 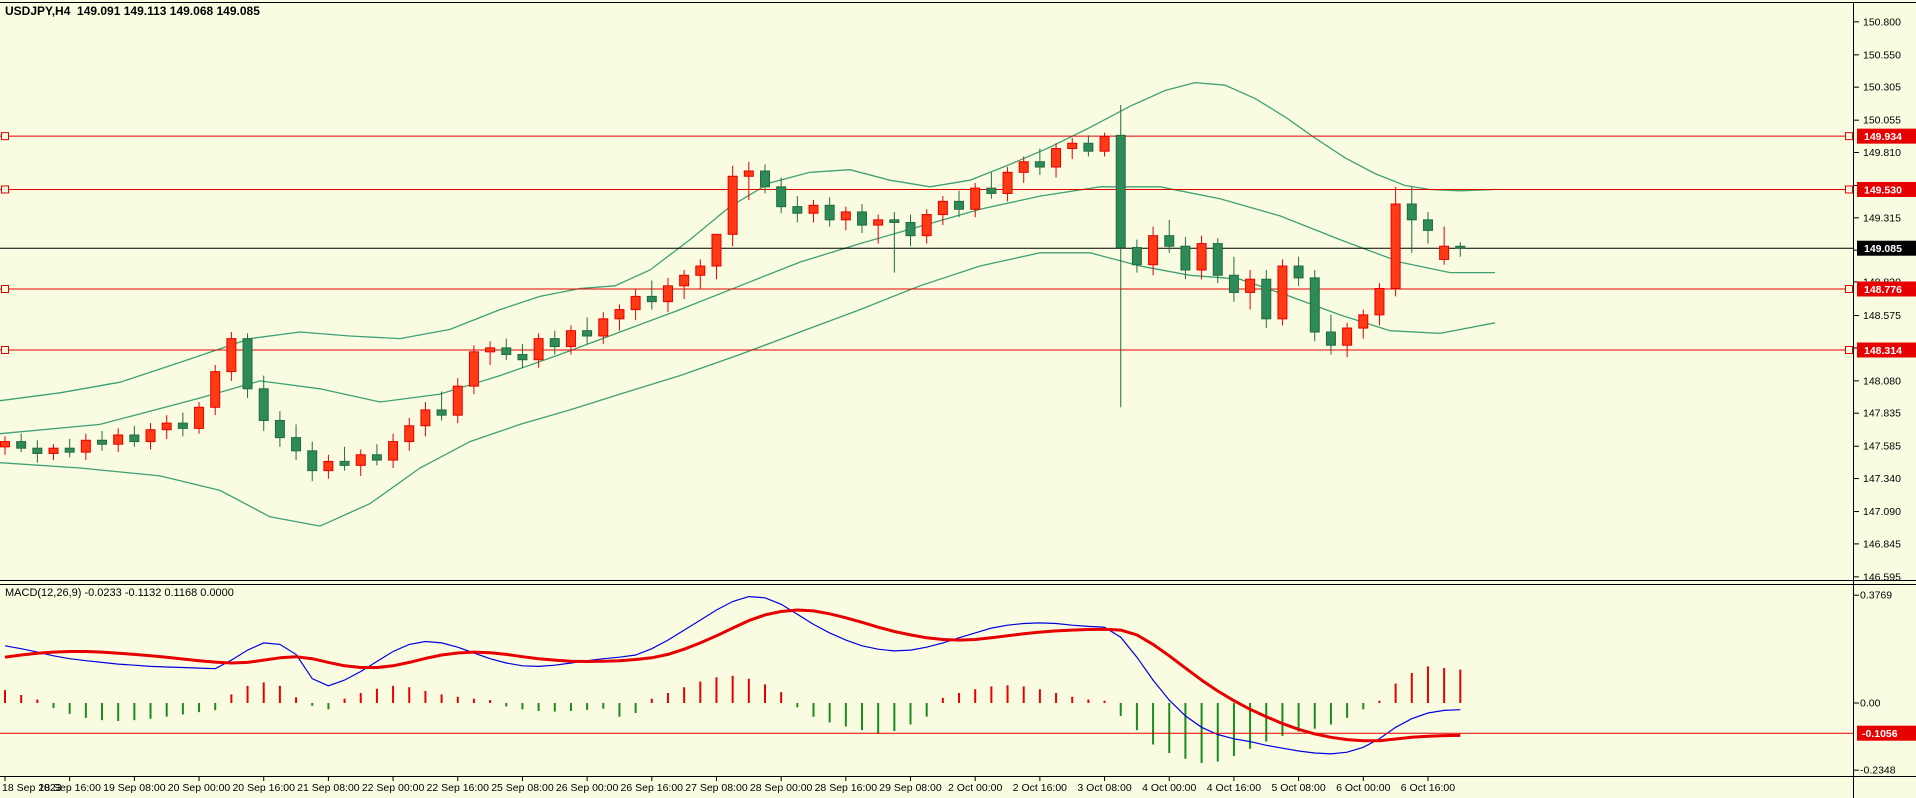 I want to click on time-tick-label: 4 Oct 00:00, so click(x=1169, y=788).